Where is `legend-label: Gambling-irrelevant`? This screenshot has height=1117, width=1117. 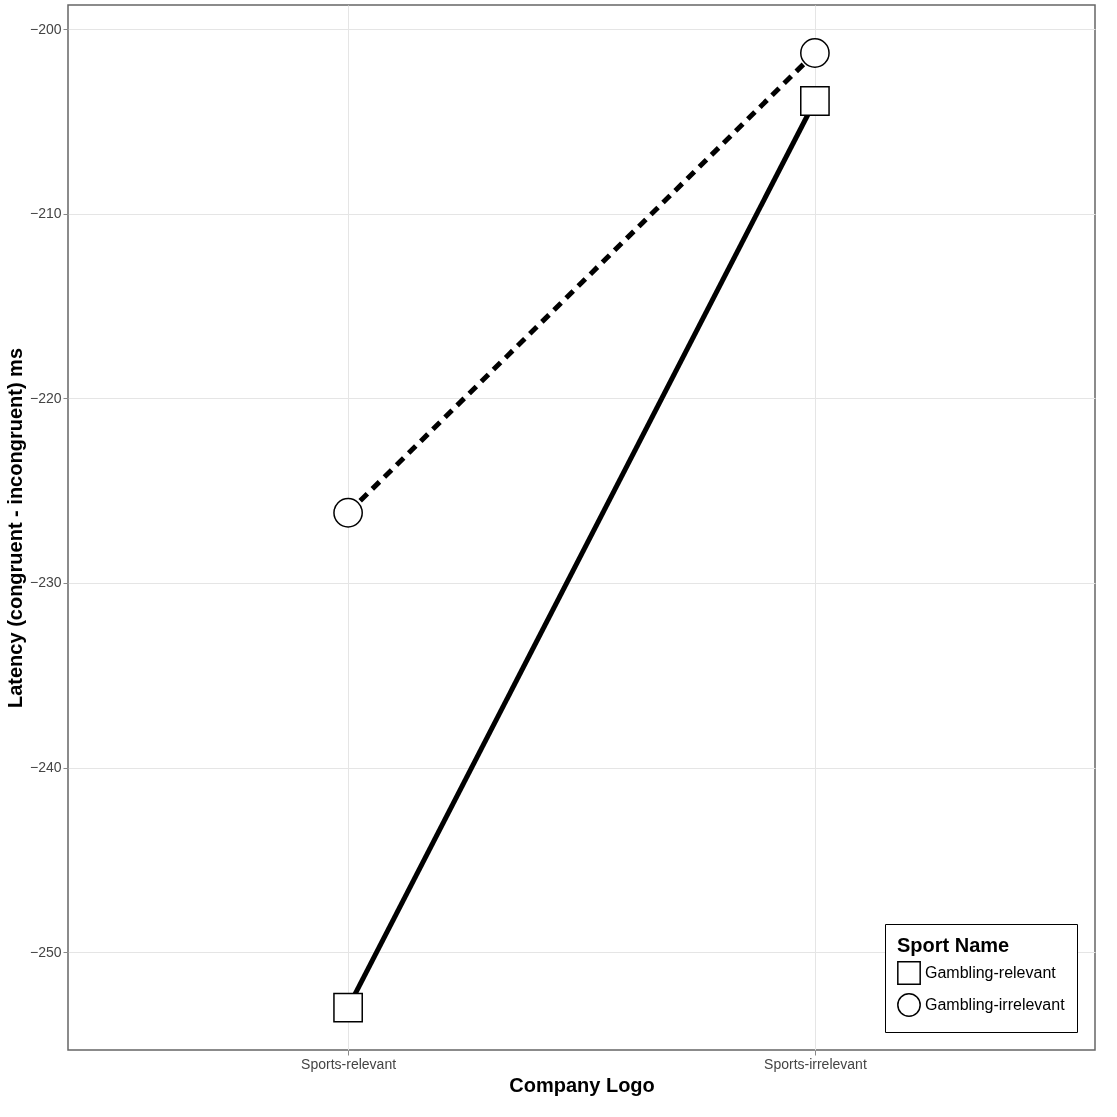
legend-label: Gambling-irrelevant is located at coordinates (995, 1004).